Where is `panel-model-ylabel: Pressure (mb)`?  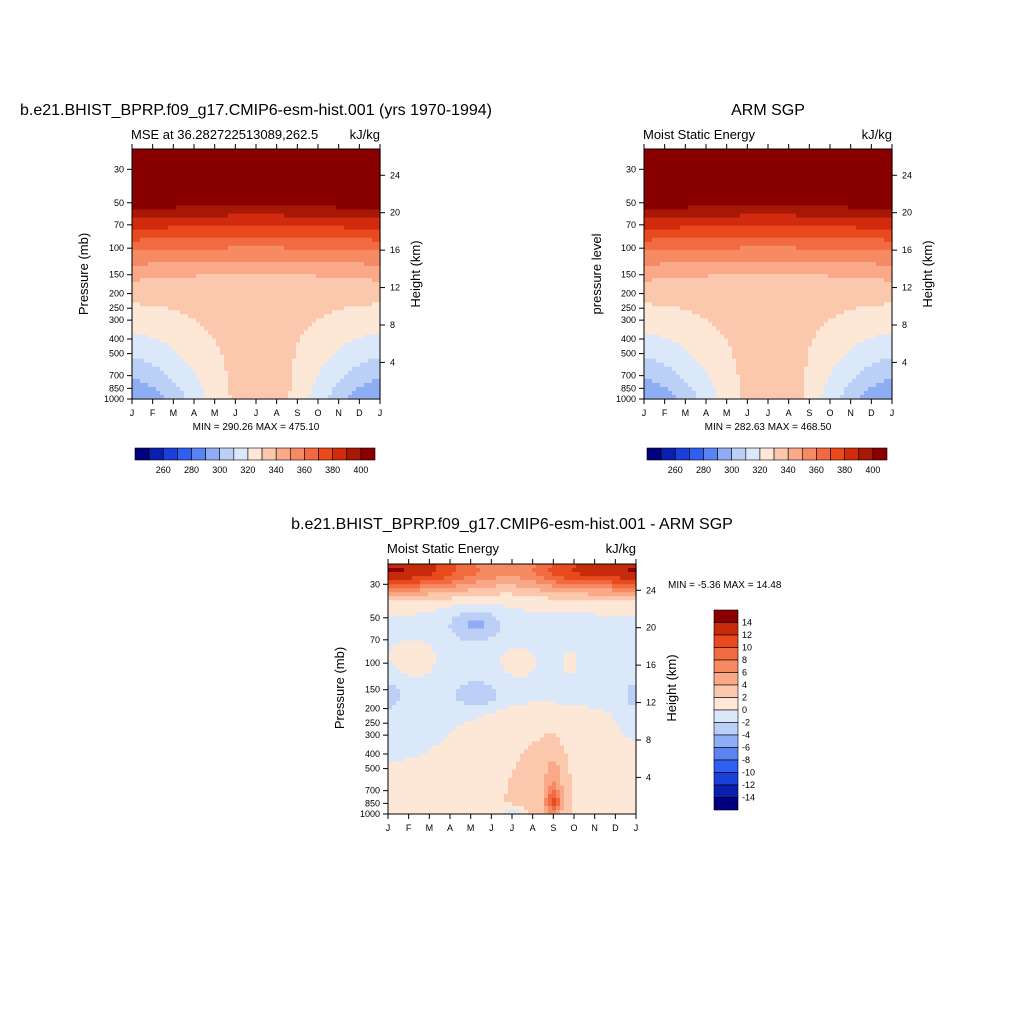 panel-model-ylabel: Pressure (mb) is located at coordinates (83, 274).